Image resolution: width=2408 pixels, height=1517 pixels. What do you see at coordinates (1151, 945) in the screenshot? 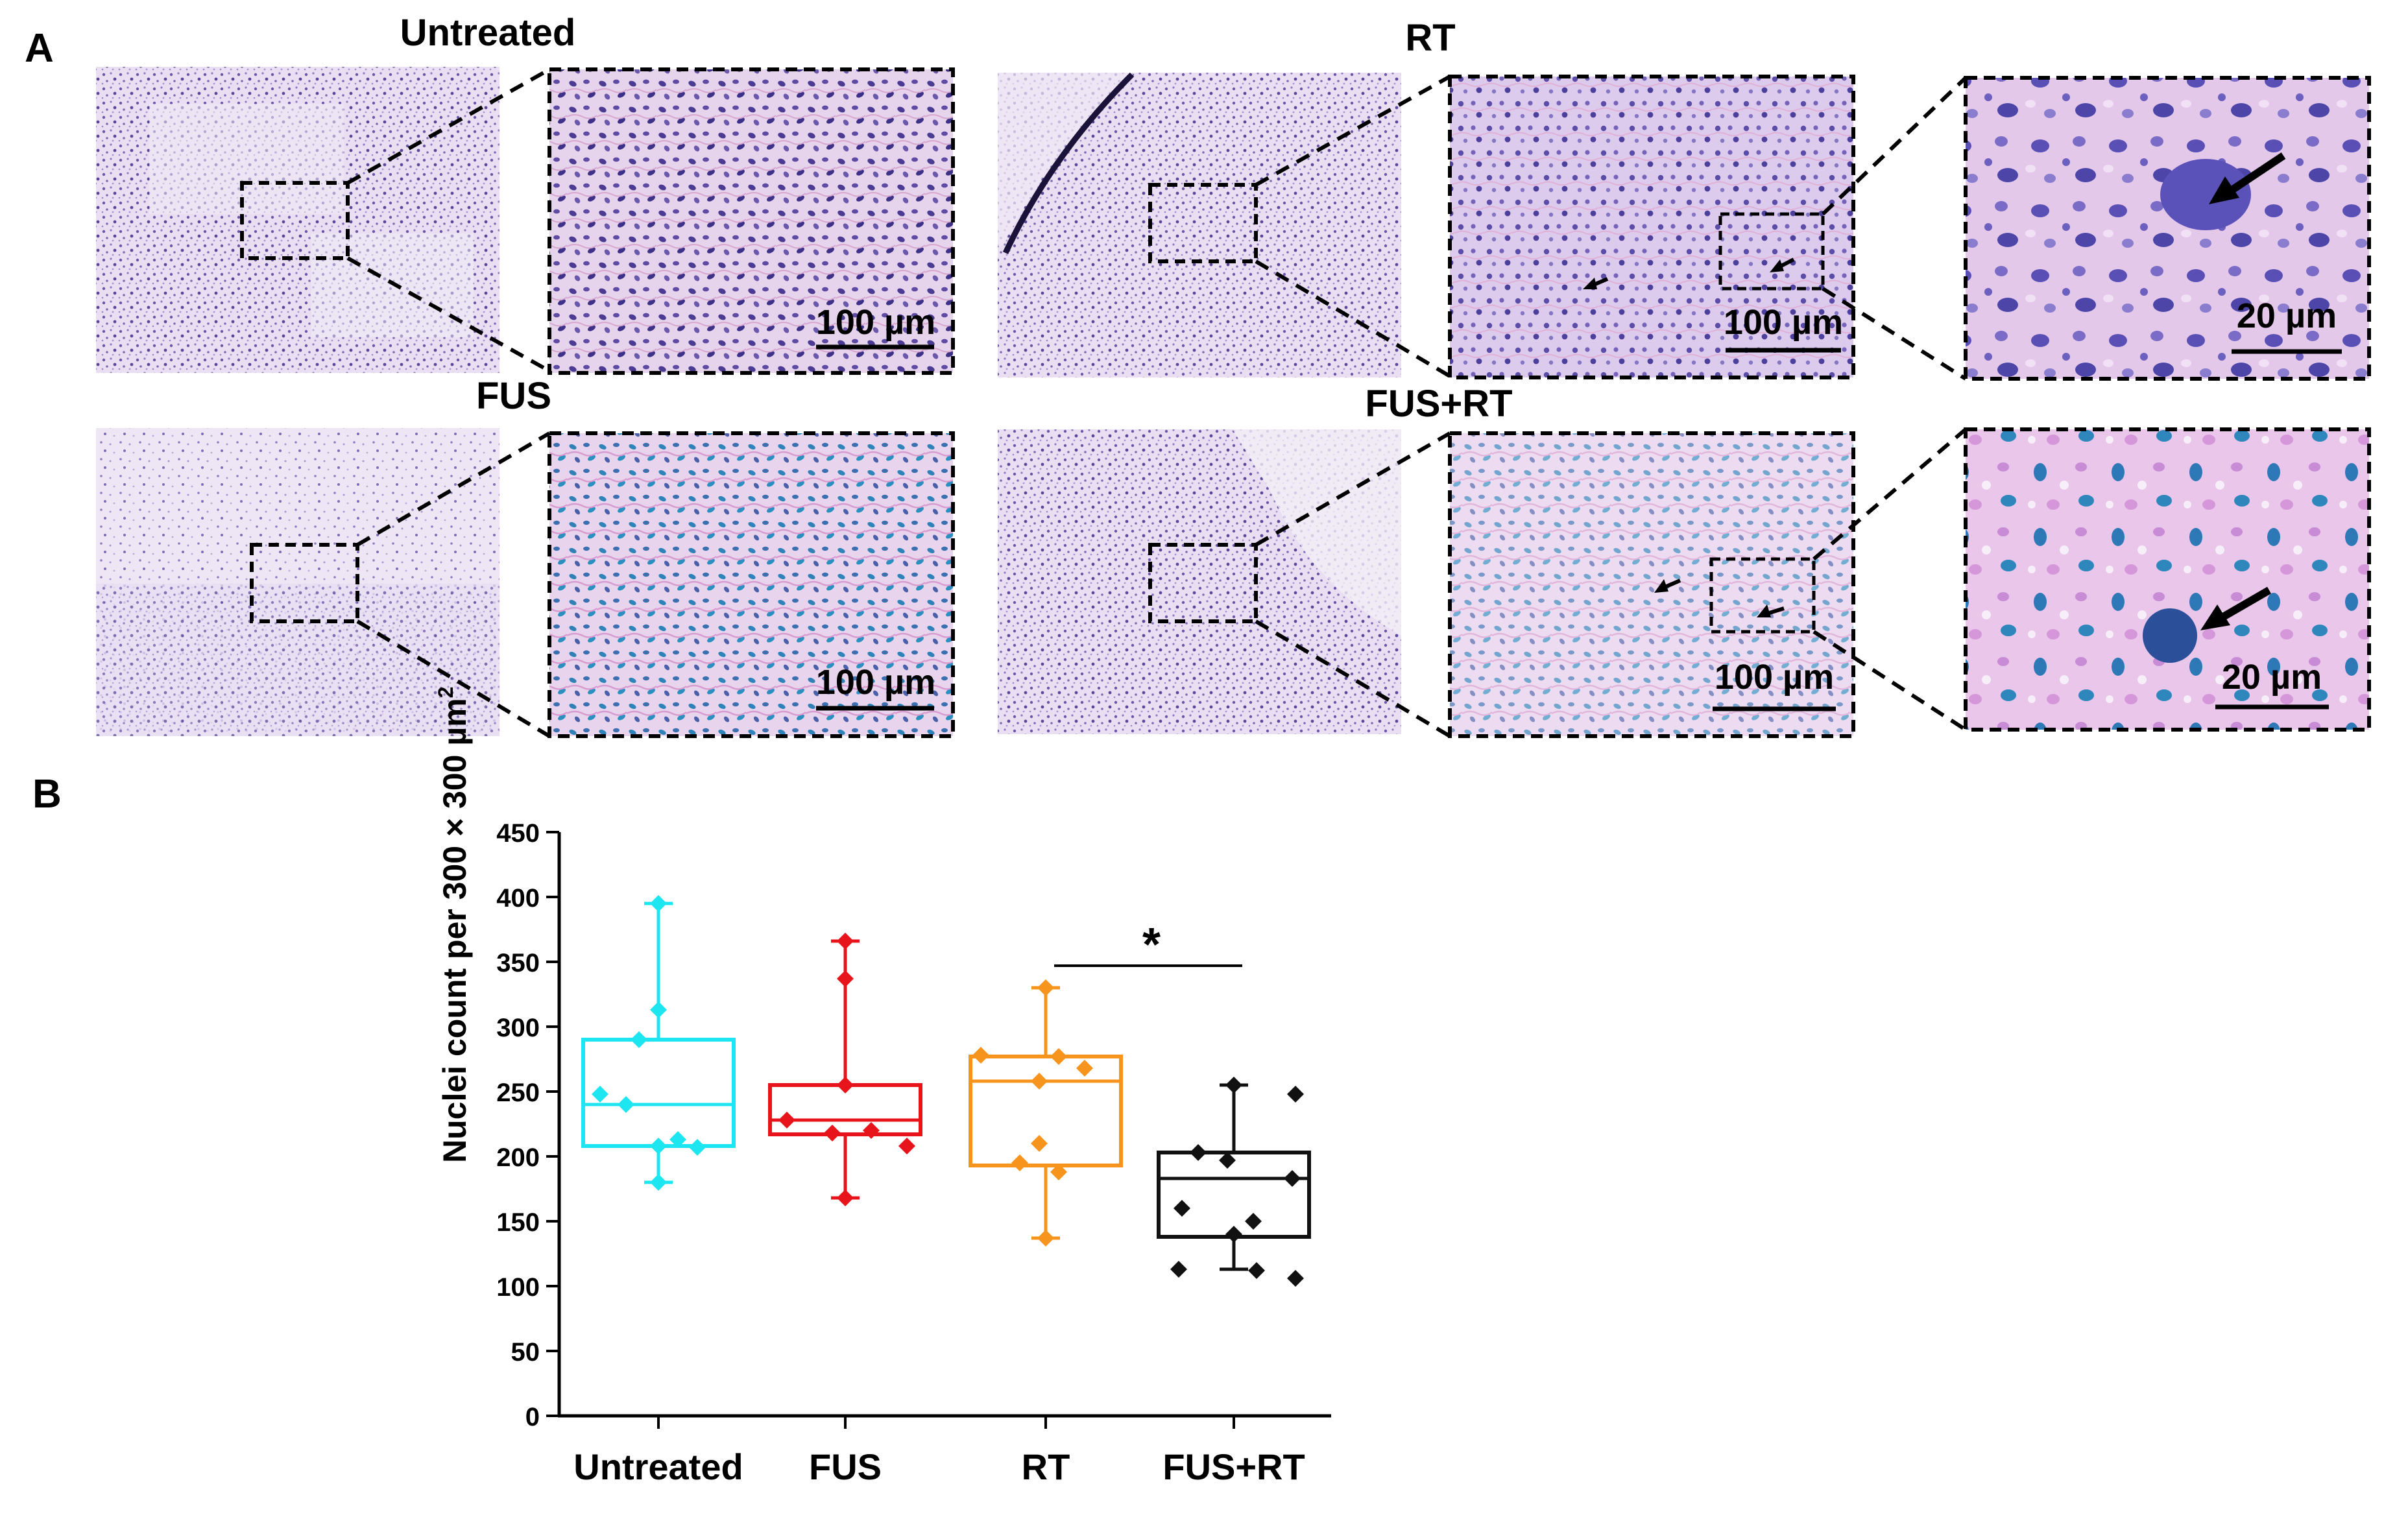
I see `significance-star: *` at bounding box center [1151, 945].